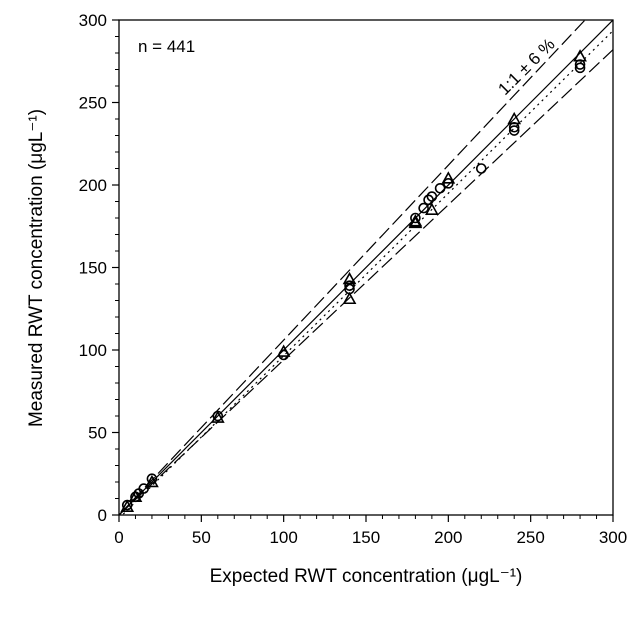  What do you see at coordinates (102, 515) in the screenshot?
I see `y-tick-label: 0` at bounding box center [102, 515].